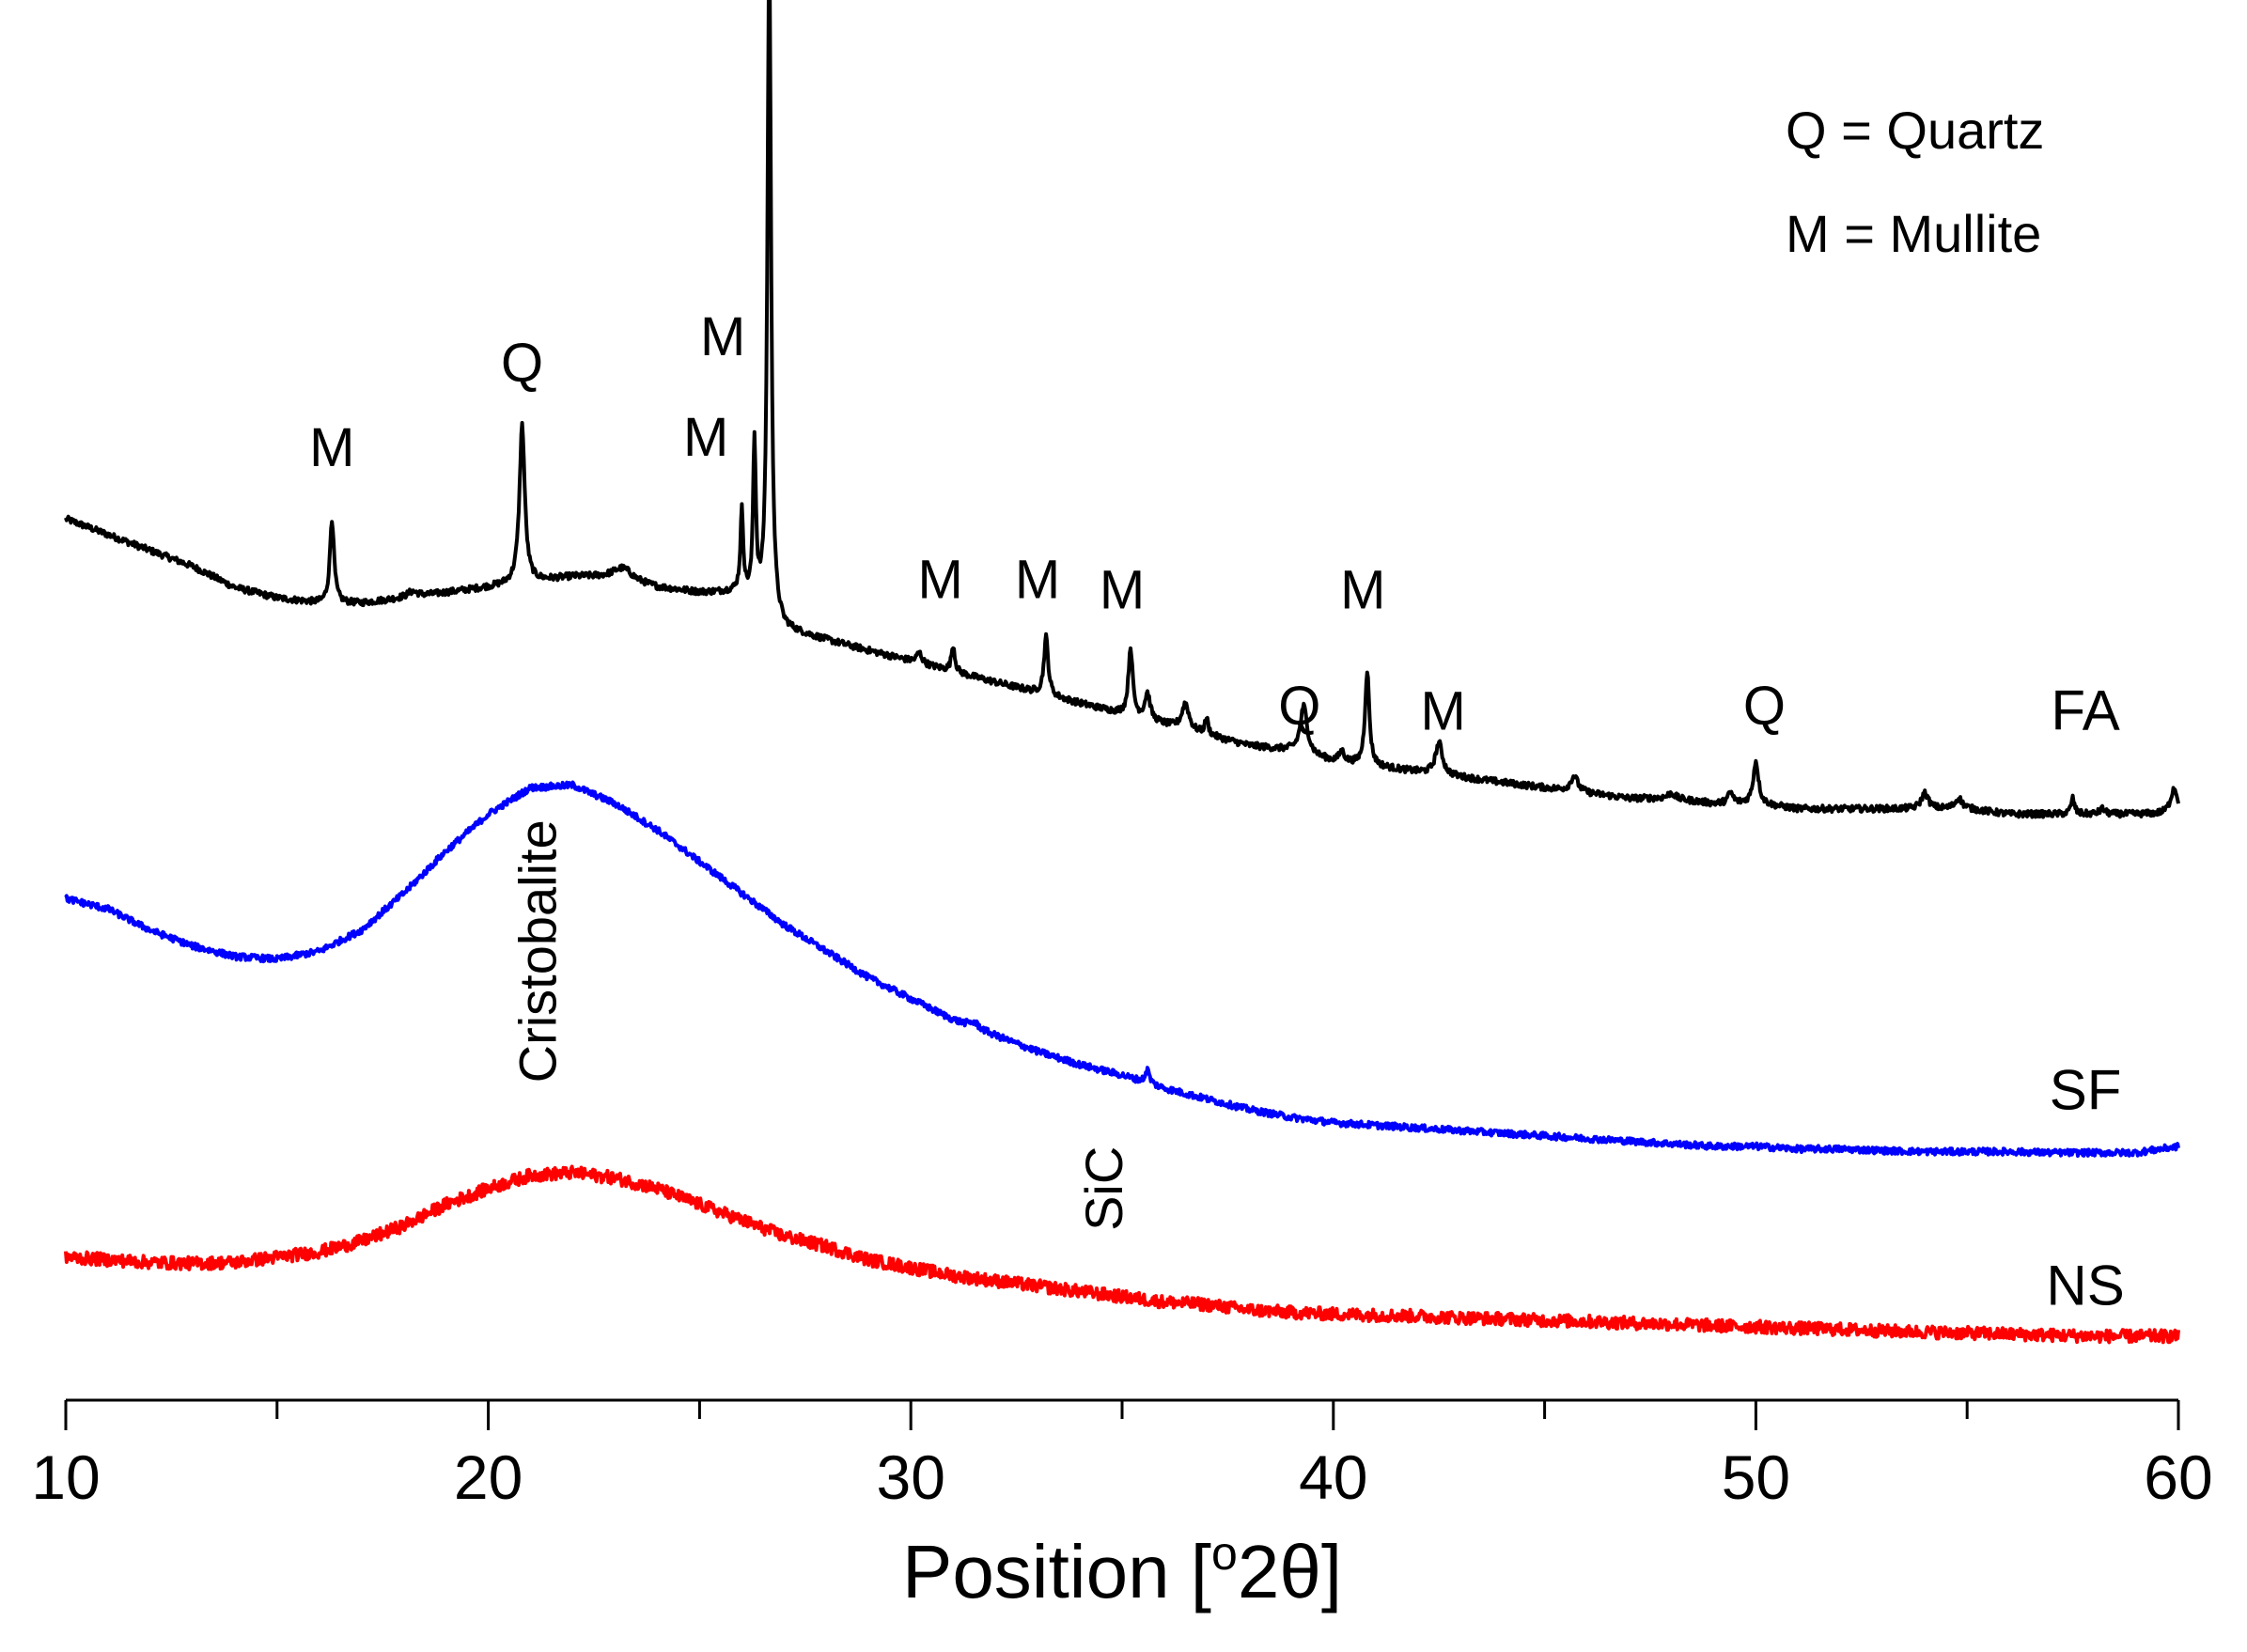 Image resolution: width=2247 pixels, height=1652 pixels. What do you see at coordinates (2178, 1477) in the screenshot?
I see `x-tick-label-60: 60` at bounding box center [2178, 1477].